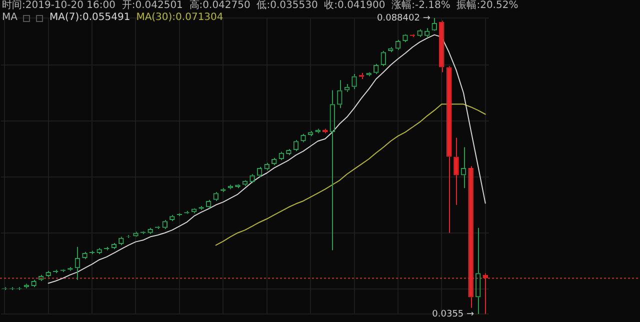 Image resolution: width=640 pixels, height=322 pixels. What do you see at coordinates (404, 18) in the screenshot?
I see `annotation: 0.088402 →` at bounding box center [404, 18].